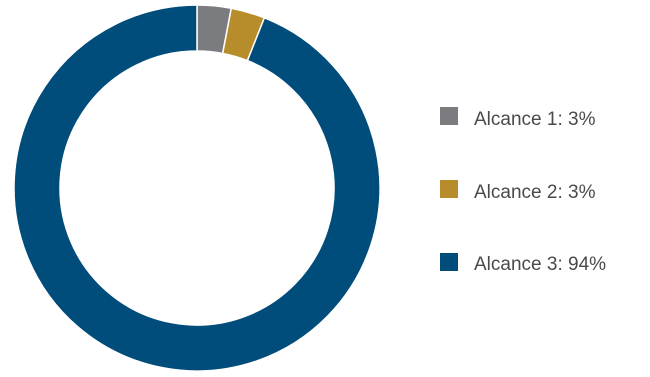 The height and width of the screenshot is (377, 650). I want to click on legend-item-alcance-3: Alcance 3: 94%, so click(523, 264).